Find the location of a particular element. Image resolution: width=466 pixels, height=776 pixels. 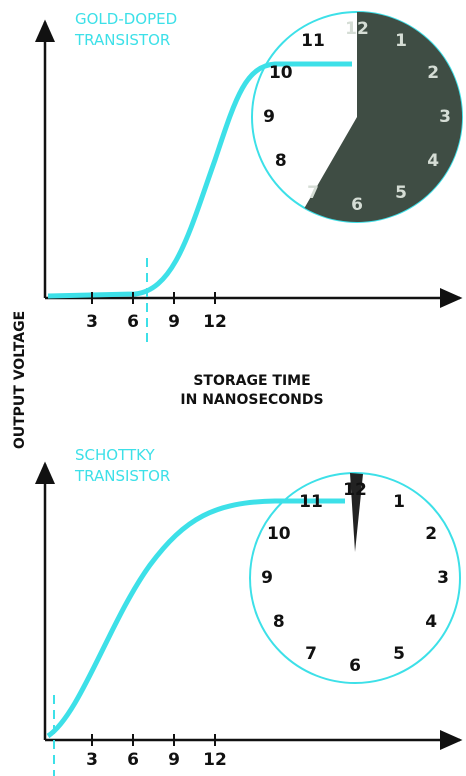

y-axis-label: OUTPUT VOLTAGE is located at coordinates (20, 380).